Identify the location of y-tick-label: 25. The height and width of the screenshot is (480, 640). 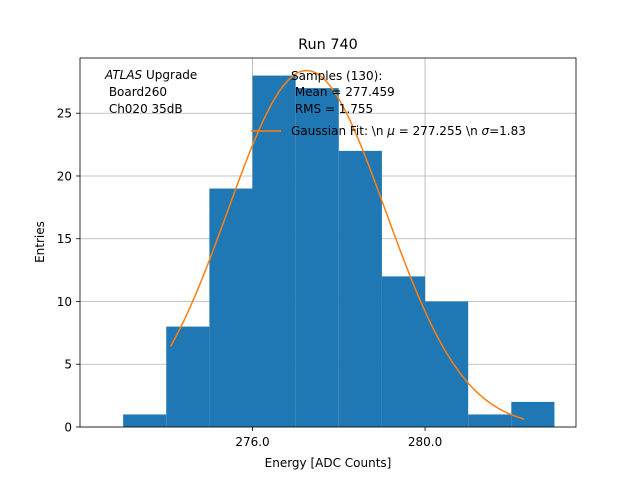
(64, 114).